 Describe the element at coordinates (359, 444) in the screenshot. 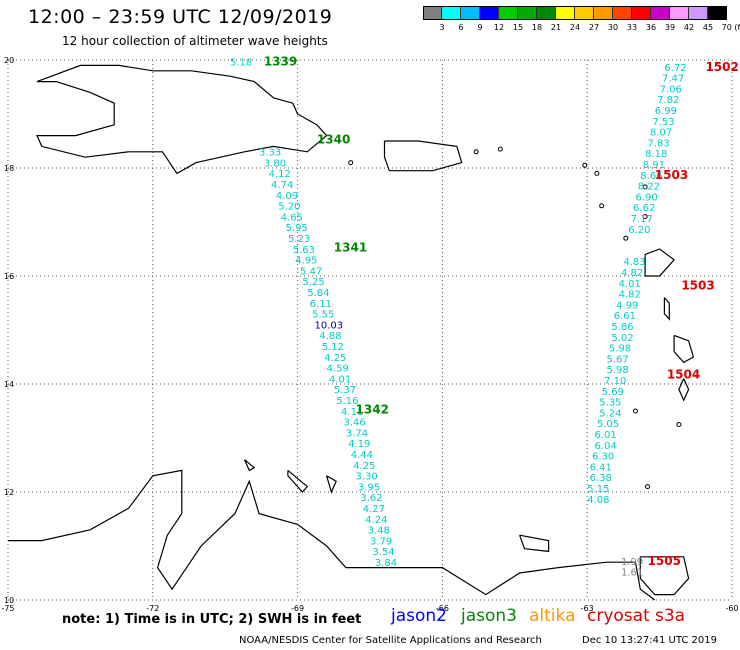

I see `wave-height-label: 4.19` at that location.